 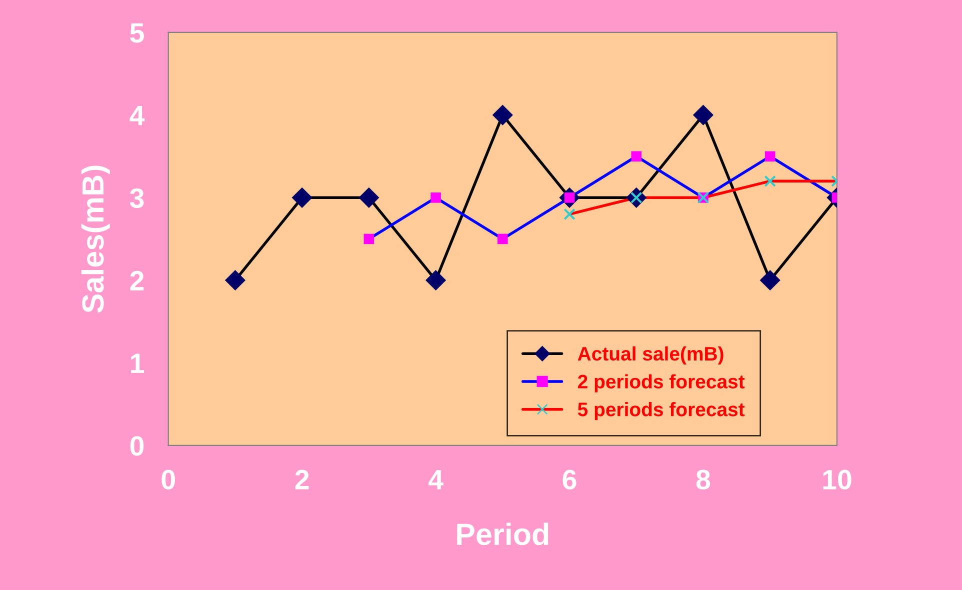 I want to click on legend-label: 2 periods forecast, so click(x=661, y=383).